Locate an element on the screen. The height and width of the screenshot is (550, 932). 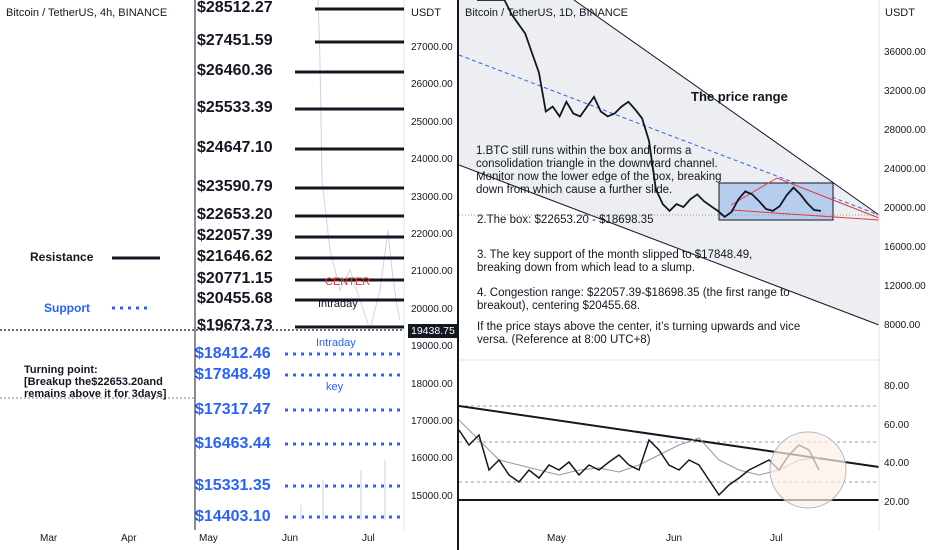
channel-lower-edge is located at coordinates (669, 245).